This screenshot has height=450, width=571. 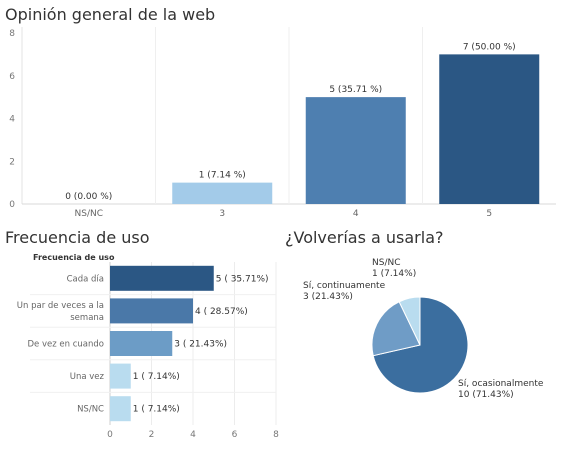 I want to click on pie-slice-label: 1 (7.14%), so click(x=394, y=274).